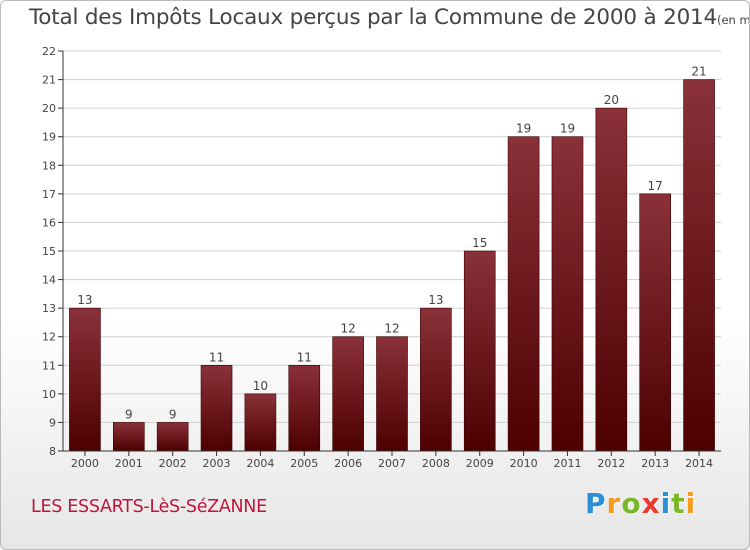  I want to click on x-tick-label-2011: 2011, so click(567, 463).